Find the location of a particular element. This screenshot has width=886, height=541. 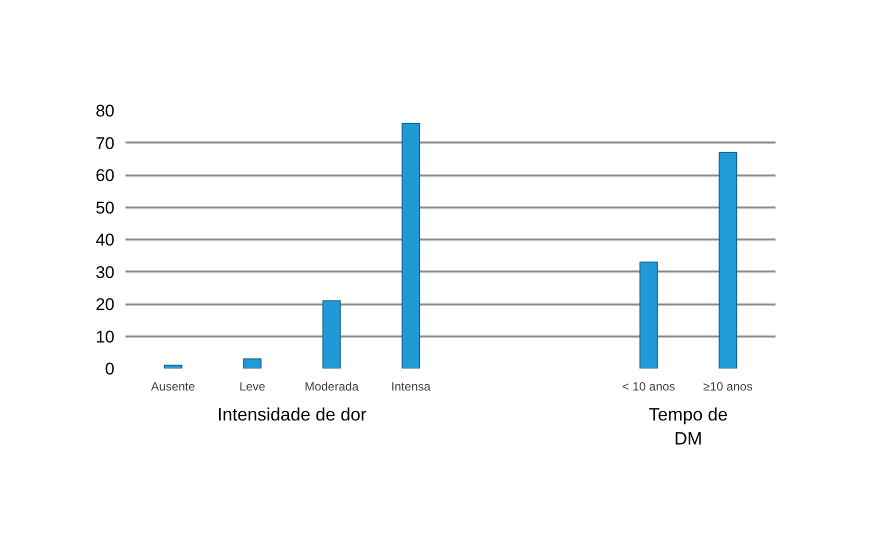

y-tick-label: 70 is located at coordinates (105, 143).